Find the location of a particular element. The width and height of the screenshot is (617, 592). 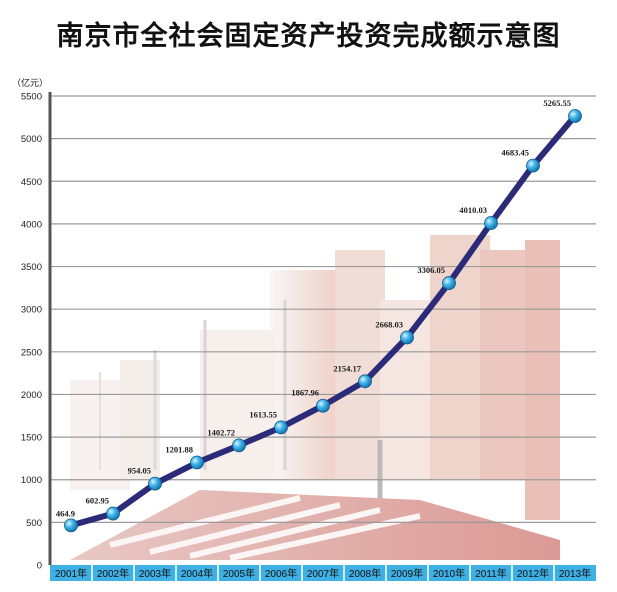

y-tick-label: 3000 is located at coordinates (31, 310).